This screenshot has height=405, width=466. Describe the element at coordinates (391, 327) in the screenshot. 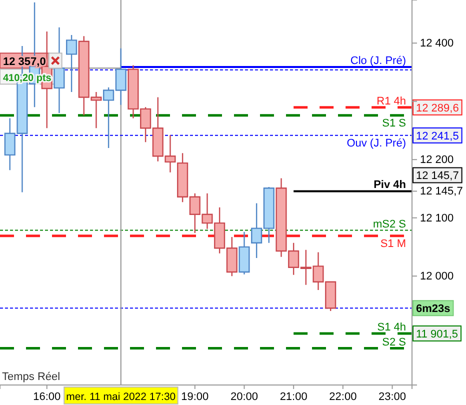

I see `legend-label: S1 4h` at that location.